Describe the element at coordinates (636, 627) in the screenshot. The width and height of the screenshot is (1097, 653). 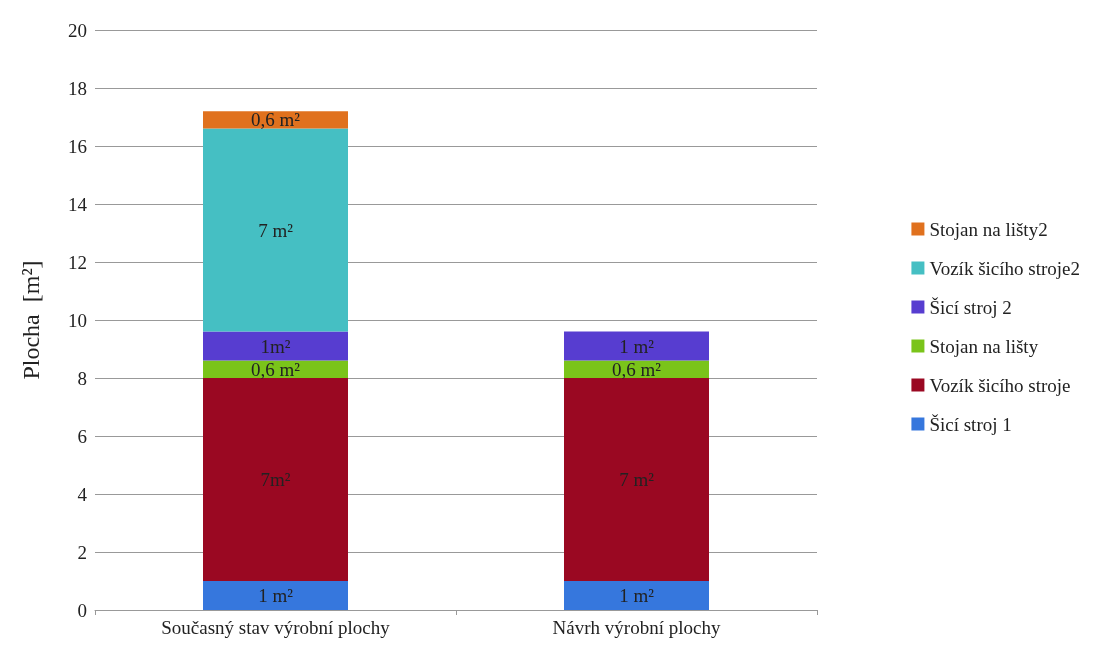
I see `x-tick-label: Návrh výrobní plochy` at that location.